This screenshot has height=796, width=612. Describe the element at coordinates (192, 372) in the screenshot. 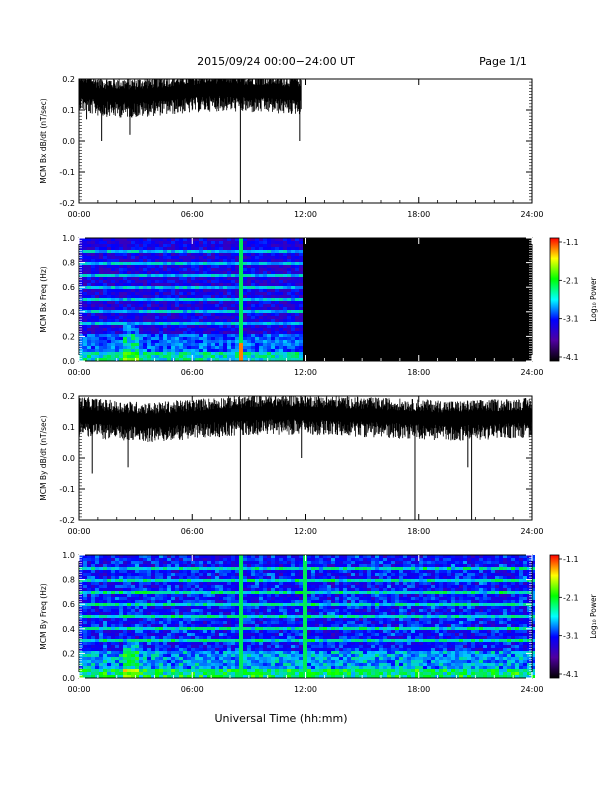

I see `x-tick-label: 06:00` at that location.